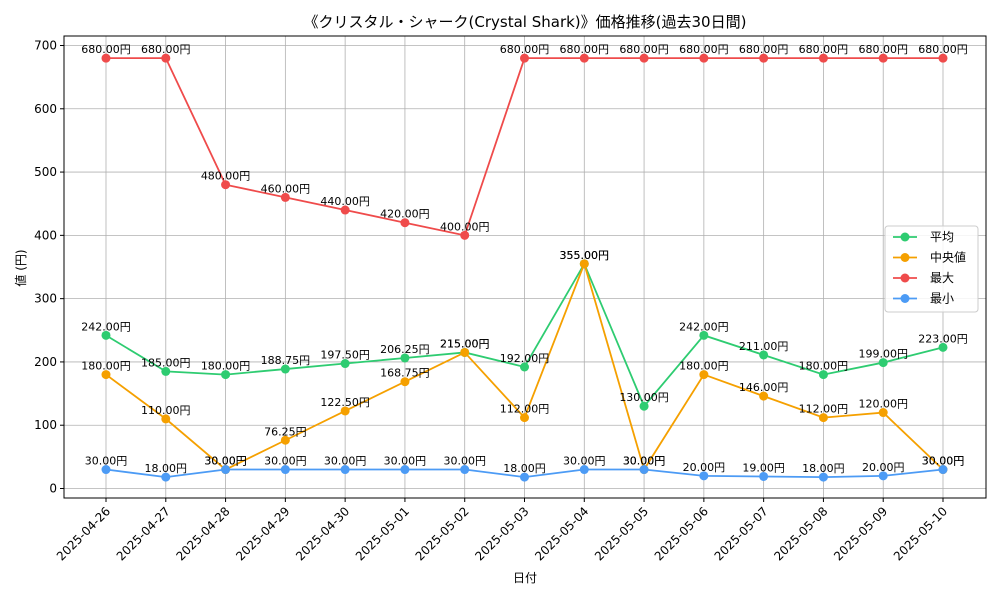  Describe the element at coordinates (920, 533) in the screenshot. I see `x-tick-label: 2025-05-10` at that location.